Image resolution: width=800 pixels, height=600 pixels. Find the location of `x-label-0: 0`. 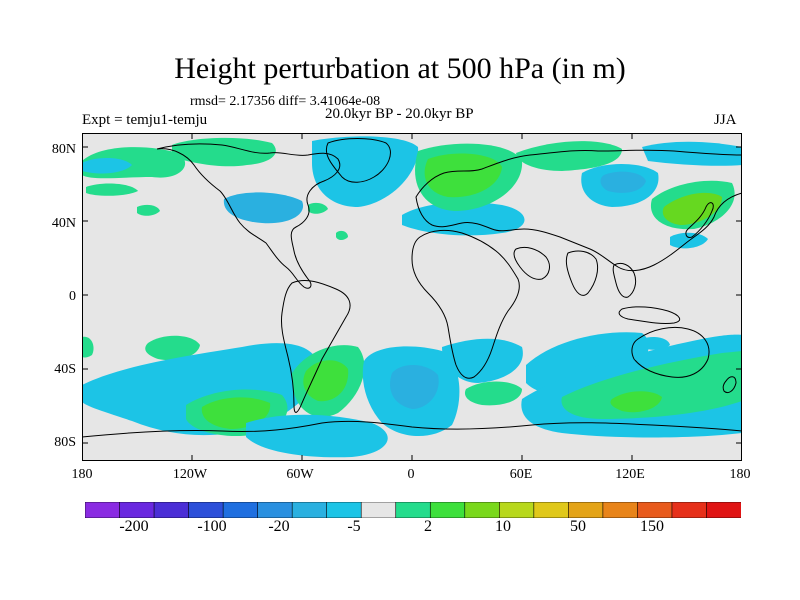

x-label-0: 0 is located at coordinates (411, 474).